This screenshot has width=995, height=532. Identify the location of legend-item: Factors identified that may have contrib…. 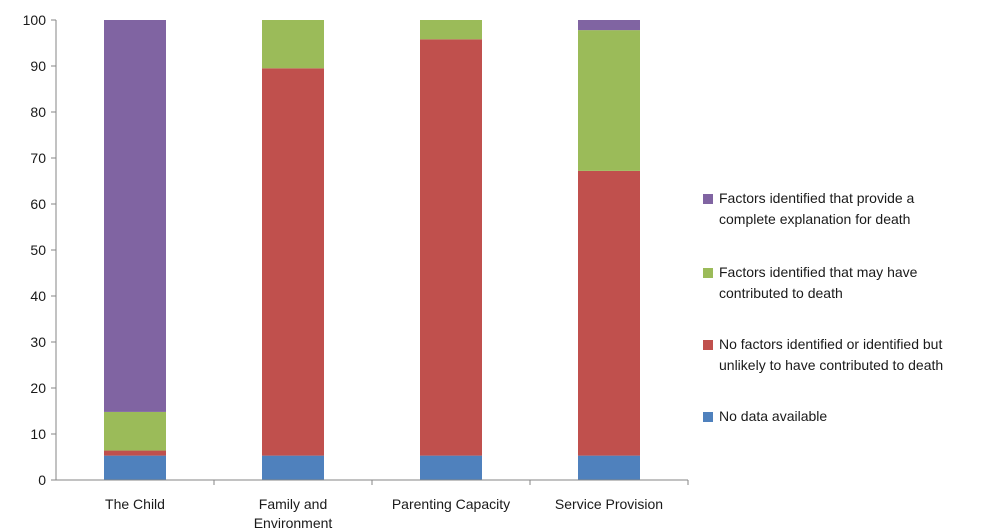
(849, 283).